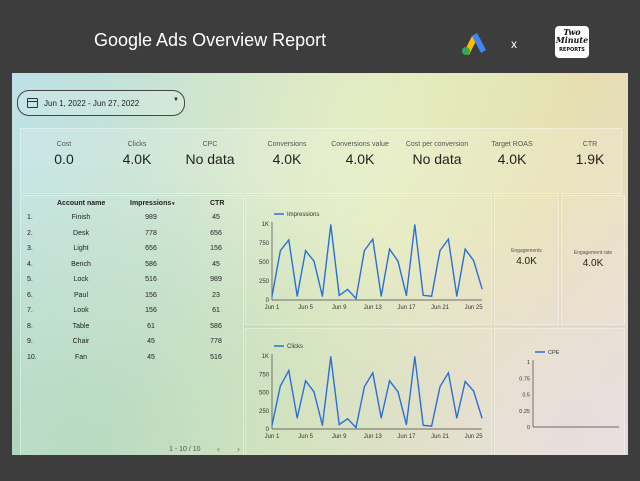  What do you see at coordinates (64, 154) in the screenshot?
I see `kpi-card: Cost 0.0` at bounding box center [64, 154].